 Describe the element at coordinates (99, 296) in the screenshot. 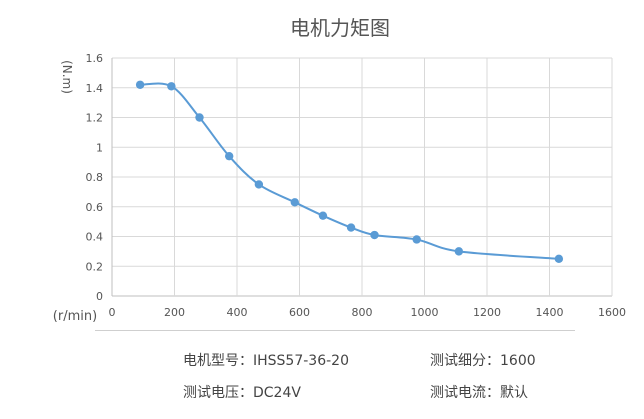

I see `y-tick-label: 0` at that location.